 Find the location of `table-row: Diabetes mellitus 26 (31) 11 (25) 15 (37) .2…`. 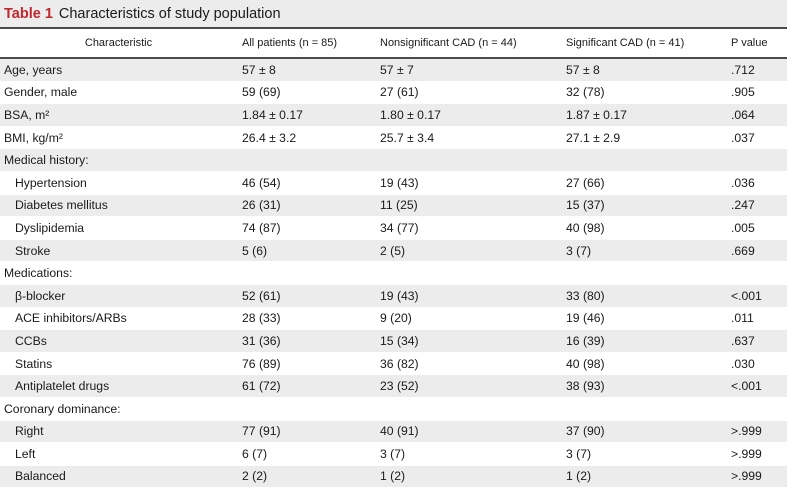

table-row: Diabetes mellitus 26 (31) 11 (25) 15 (37) .2… is located at coordinates (393, 206).